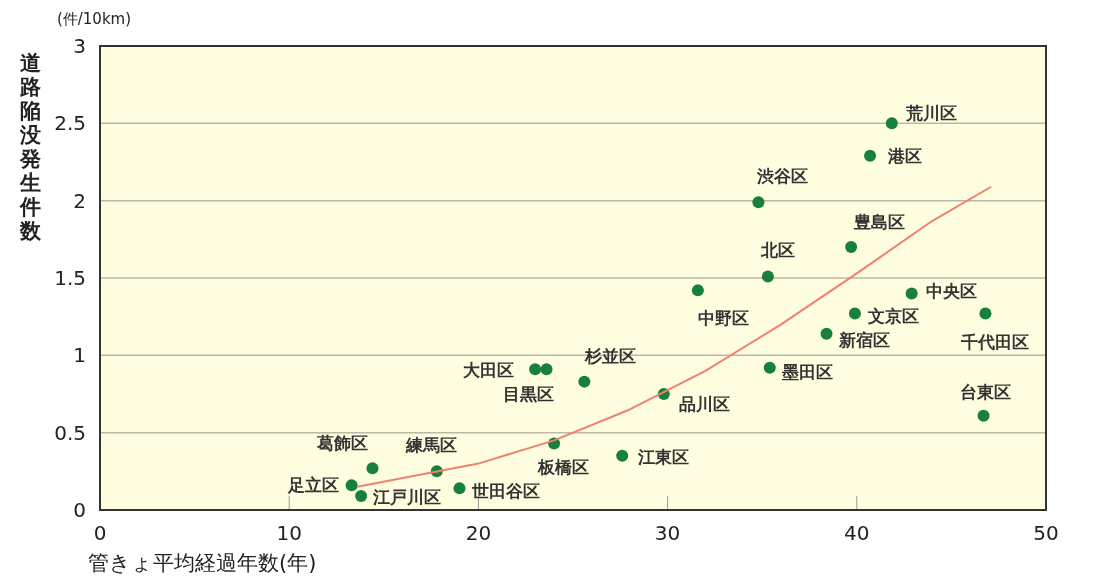 The width and height of the screenshot is (1093, 582). I want to click on annotation: 北区, so click(777, 250).